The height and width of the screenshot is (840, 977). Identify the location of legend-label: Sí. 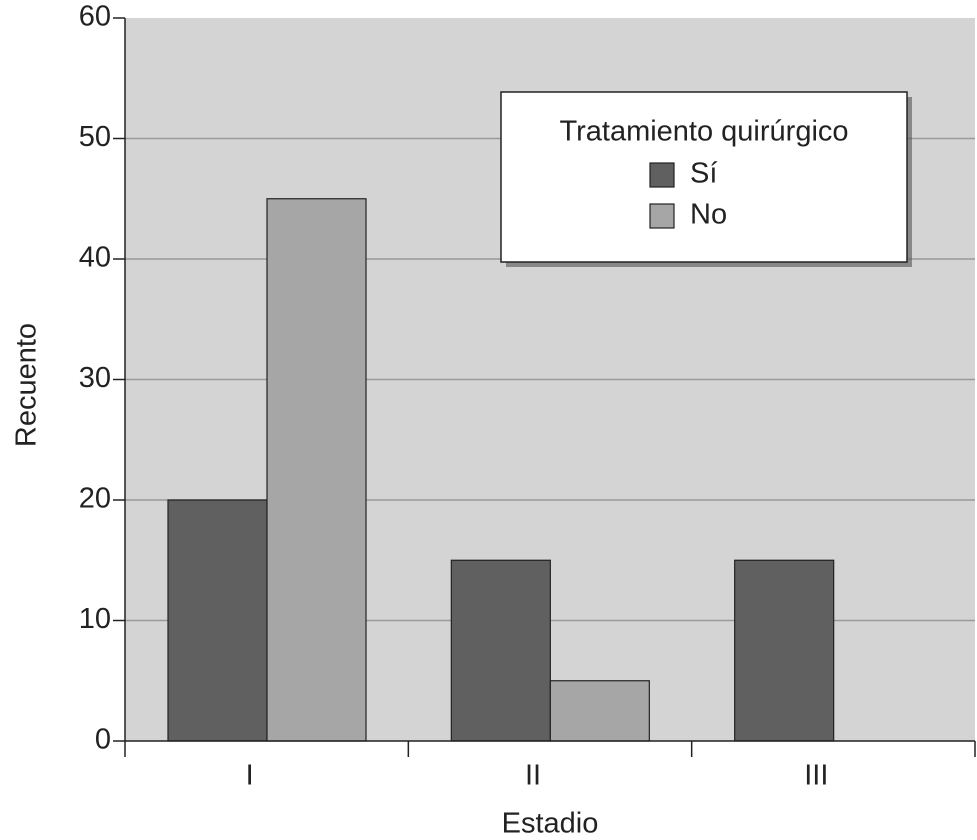
(703, 174).